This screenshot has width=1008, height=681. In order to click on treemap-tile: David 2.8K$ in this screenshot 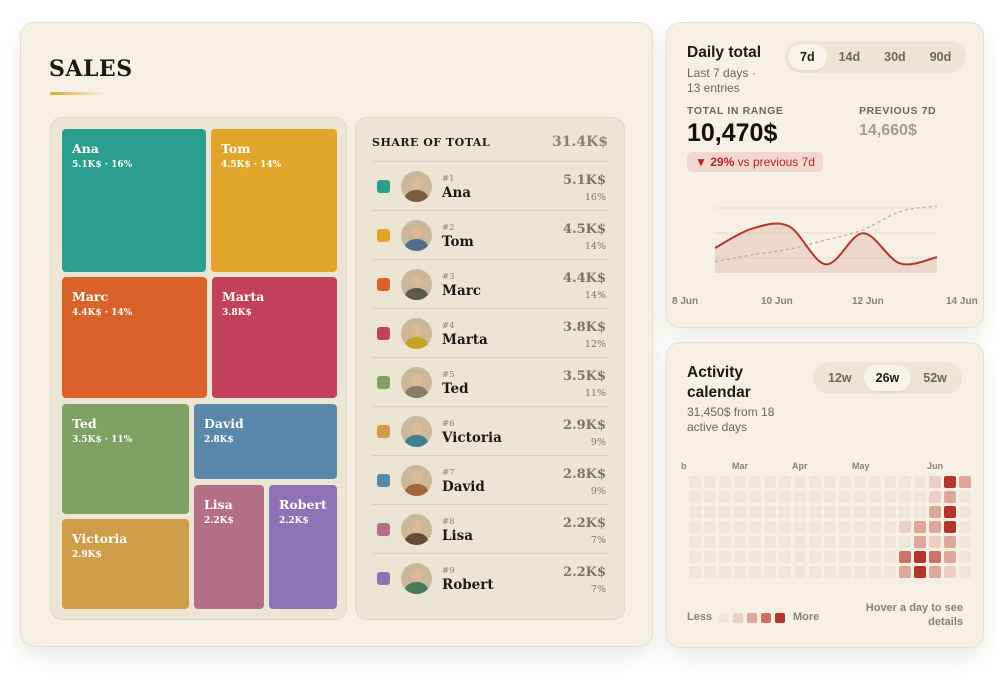, I will do `click(265, 441)`.